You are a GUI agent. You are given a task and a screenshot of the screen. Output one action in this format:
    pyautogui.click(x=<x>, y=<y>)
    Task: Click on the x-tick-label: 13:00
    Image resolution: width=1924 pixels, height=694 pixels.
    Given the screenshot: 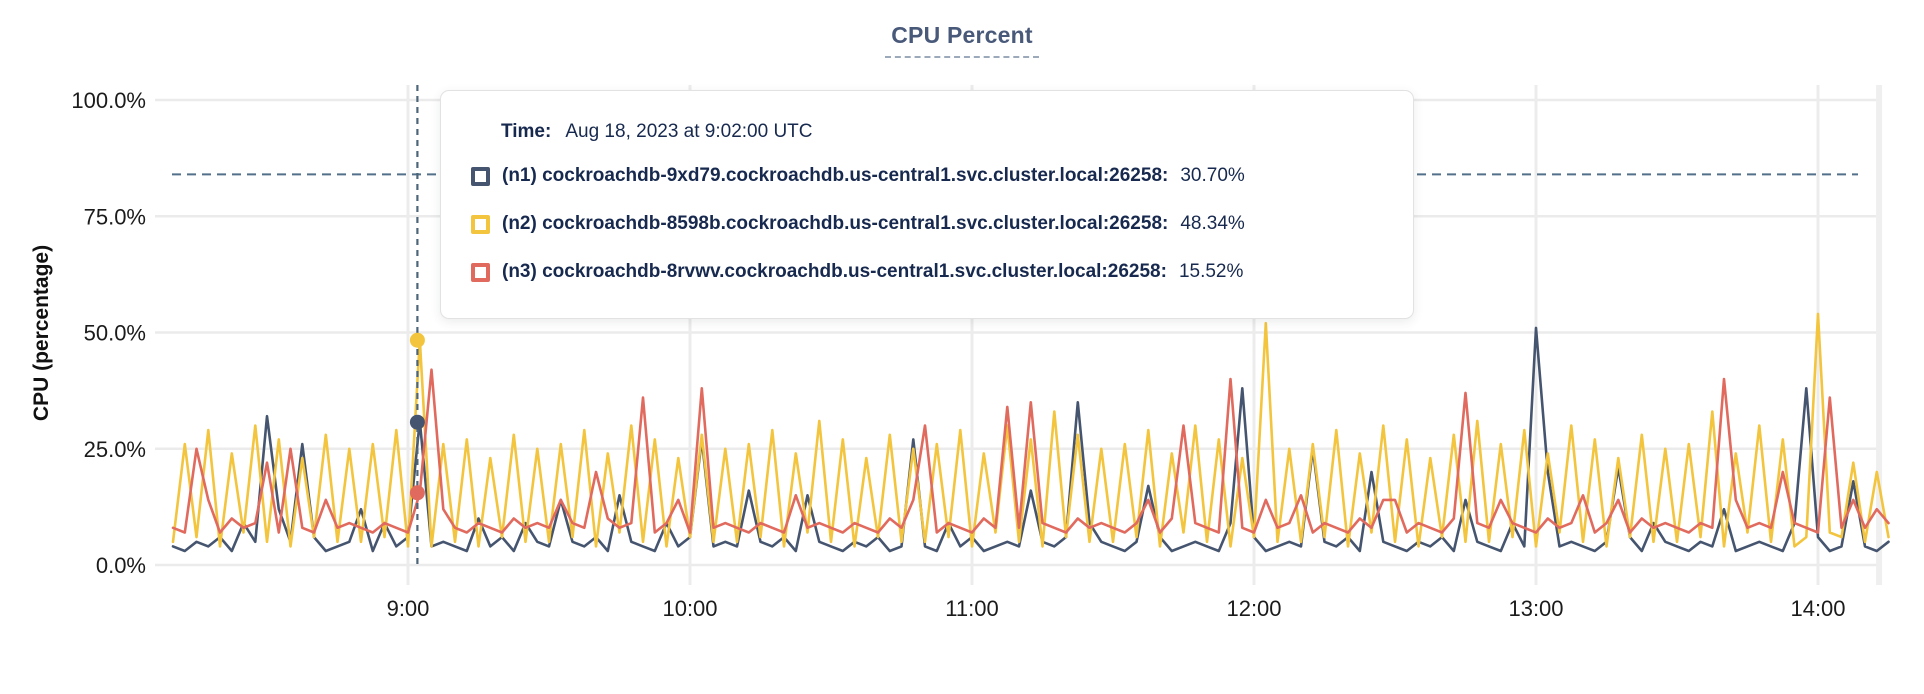 What is the action you would take?
    pyautogui.click(x=1535, y=608)
    